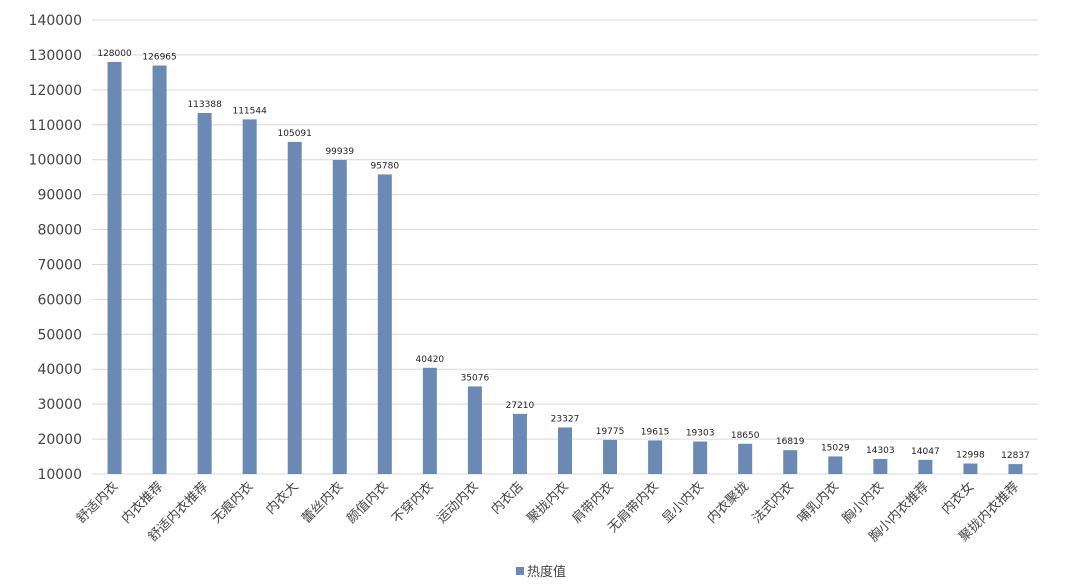 This screenshot has height=588, width=1080. I want to click on y-tick-label: 100000, so click(55, 161).